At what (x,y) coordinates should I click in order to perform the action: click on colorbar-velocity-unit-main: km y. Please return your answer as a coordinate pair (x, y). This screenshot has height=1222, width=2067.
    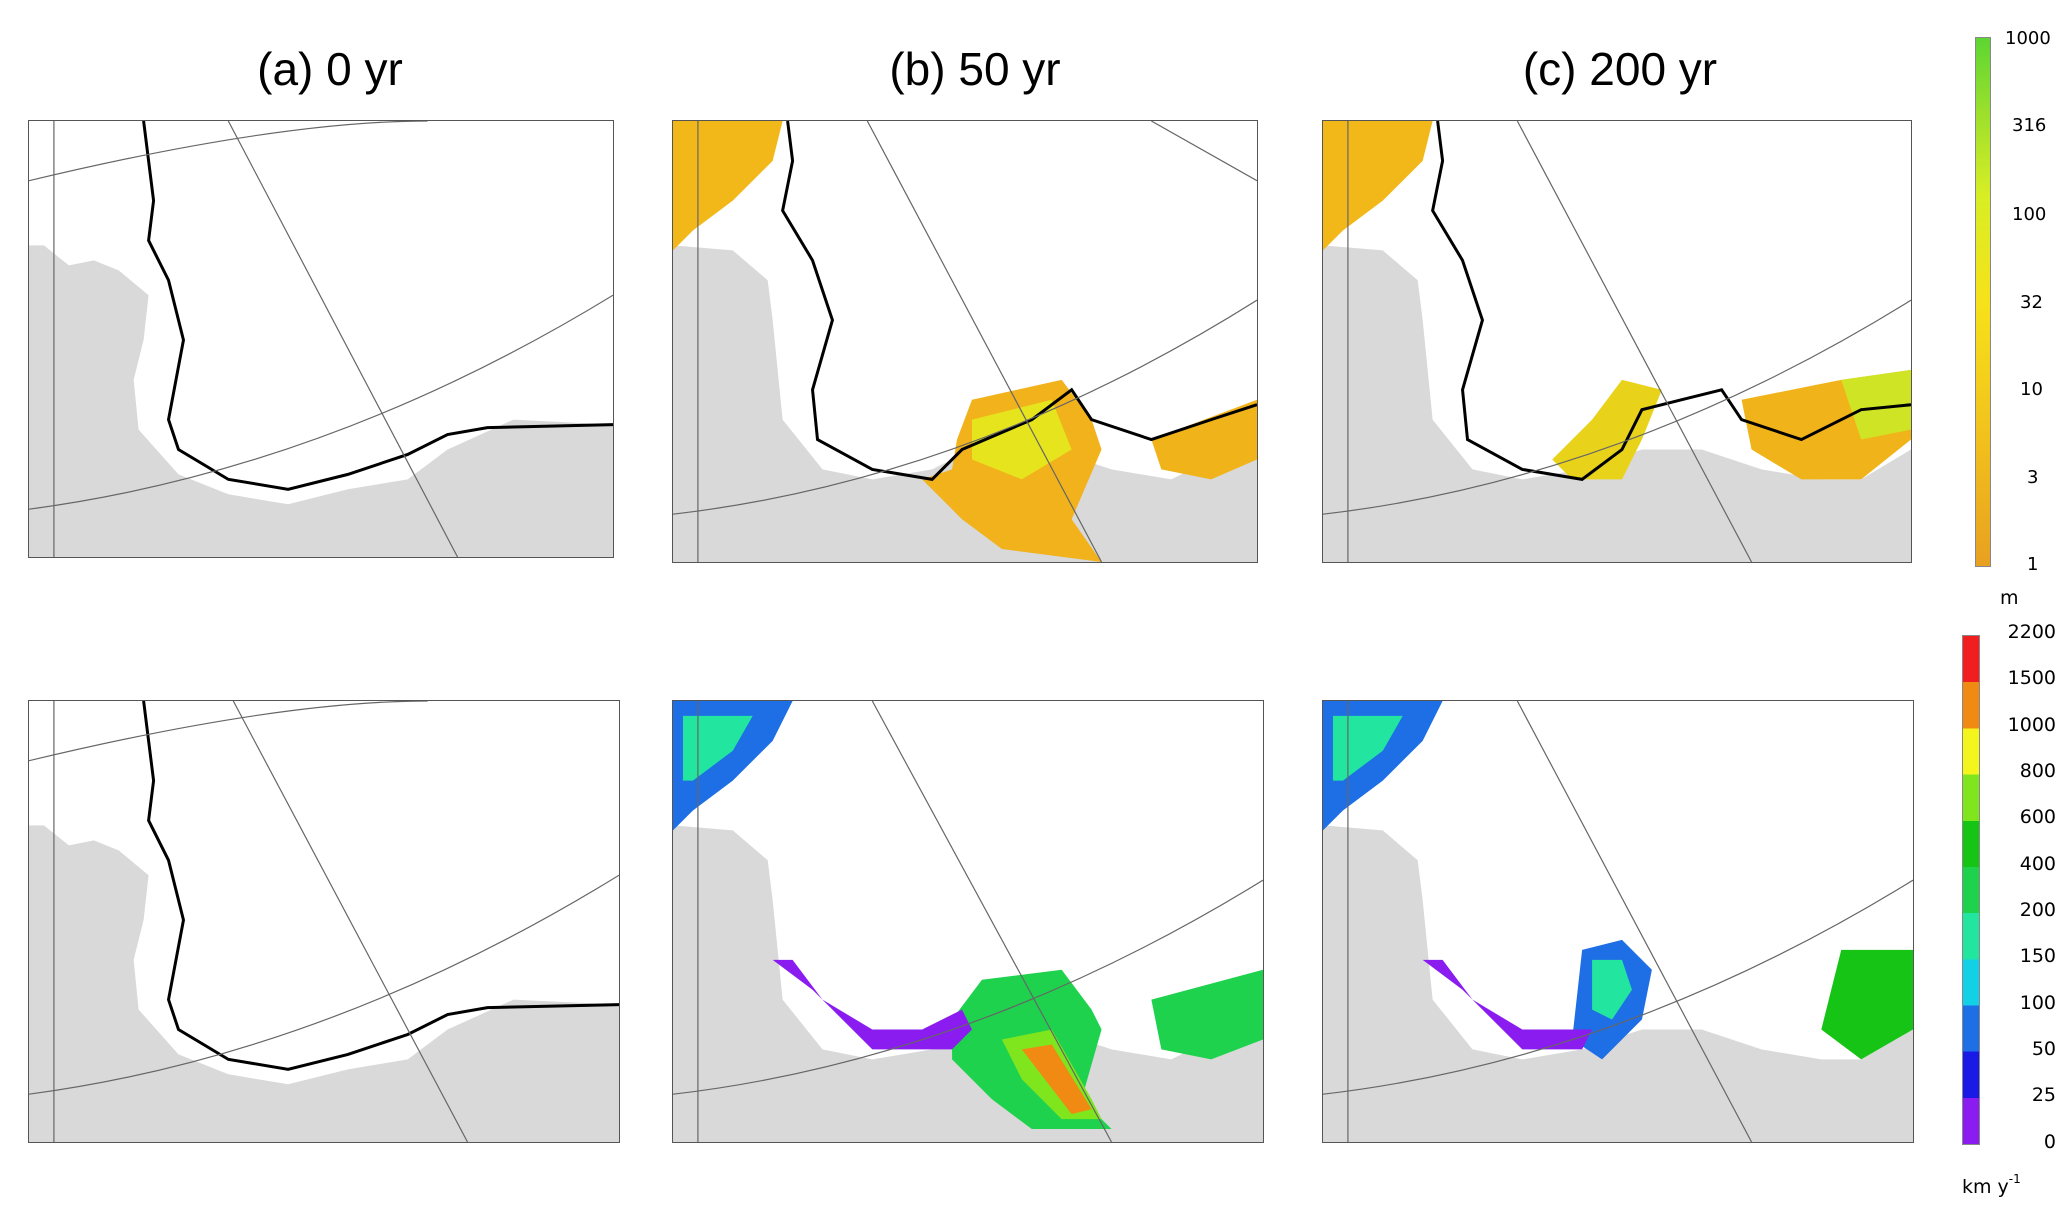
    Looking at the image, I should click on (1985, 1187).